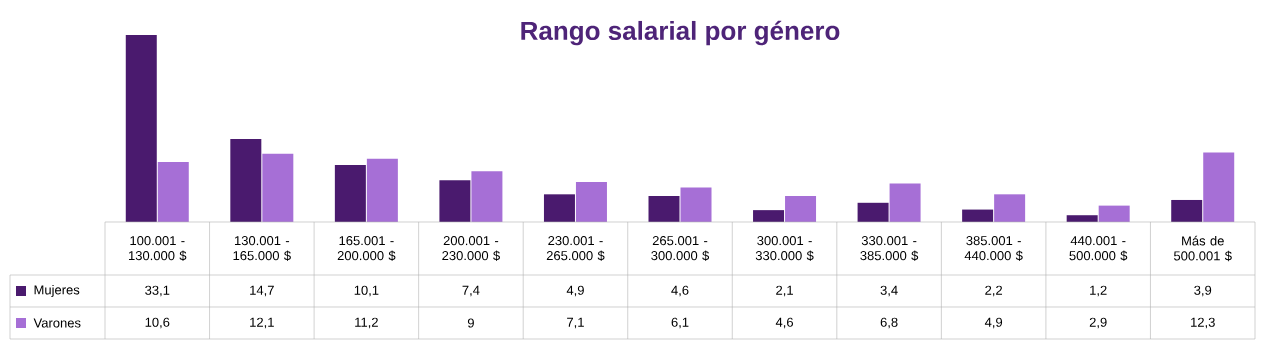 The width and height of the screenshot is (1280, 357). Describe the element at coordinates (1098, 248) in the screenshot. I see `x-tick-label: 440.001 - 500.000 $` at that location.